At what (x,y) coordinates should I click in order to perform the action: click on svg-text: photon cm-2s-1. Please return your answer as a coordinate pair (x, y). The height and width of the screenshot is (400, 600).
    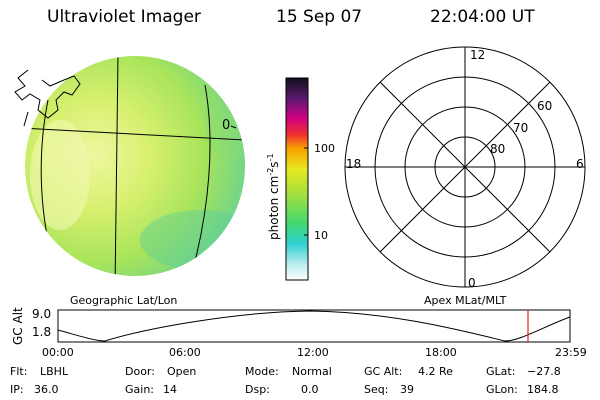
    Looking at the image, I should click on (273, 196).